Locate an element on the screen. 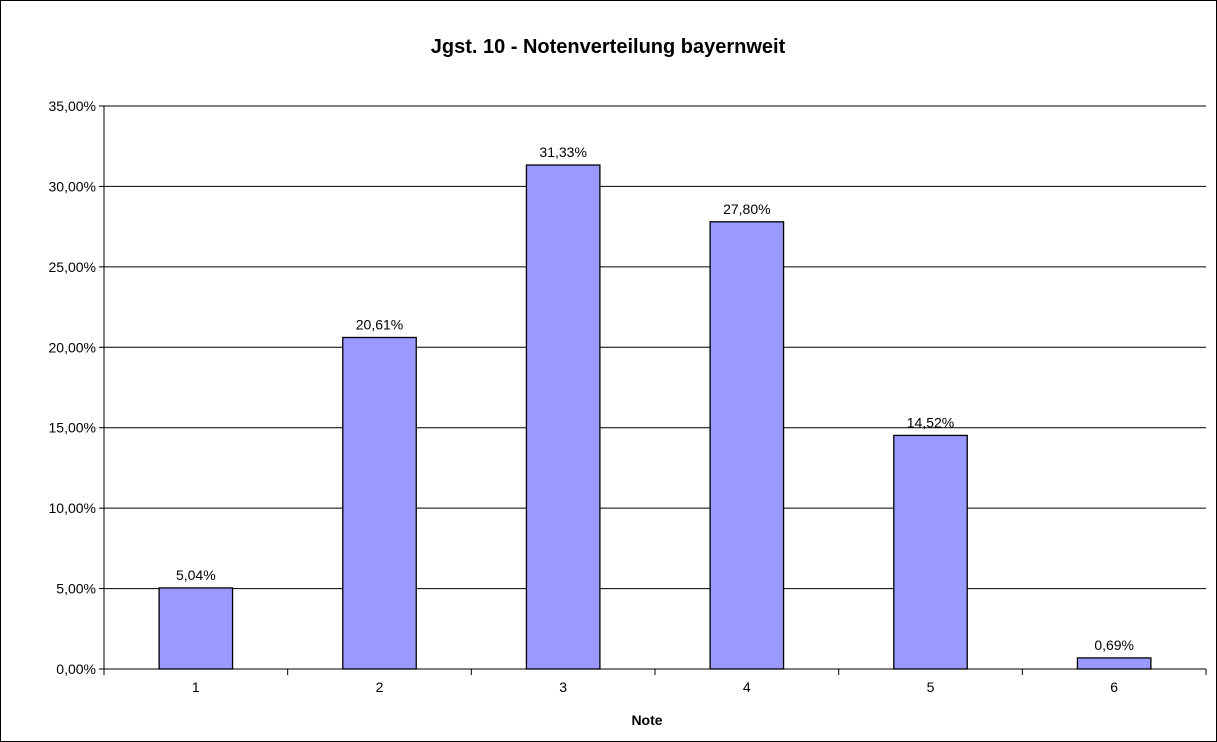  y-tick-label: 15,00% is located at coordinates (72, 428).